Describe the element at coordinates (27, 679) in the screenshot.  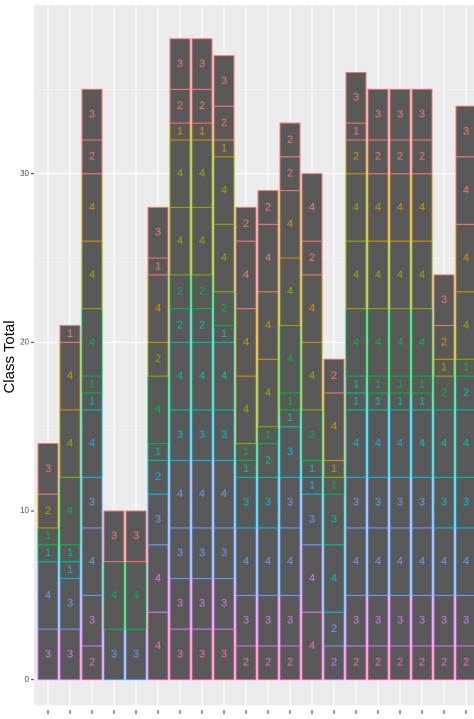
I see `y-tick-label: 0` at that location.